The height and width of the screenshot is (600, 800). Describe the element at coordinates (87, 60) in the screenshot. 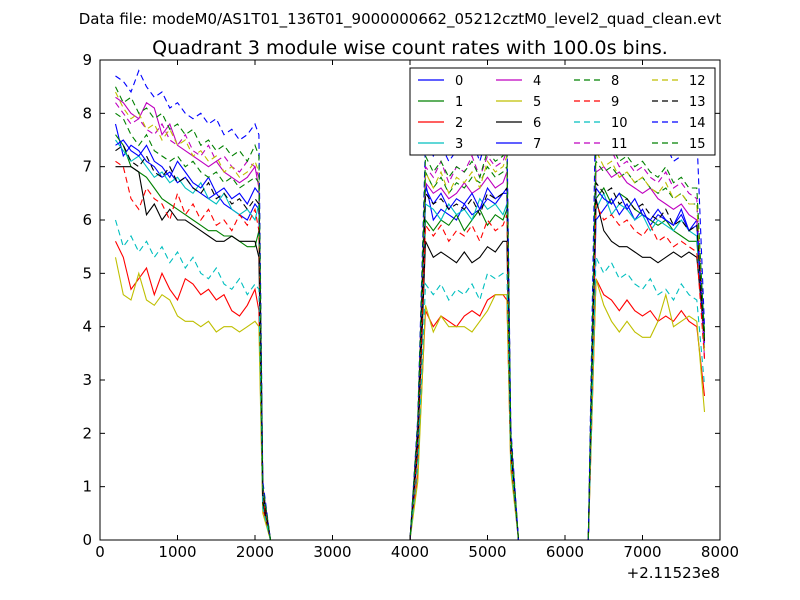

I see `y-tick-label: 9` at that location.